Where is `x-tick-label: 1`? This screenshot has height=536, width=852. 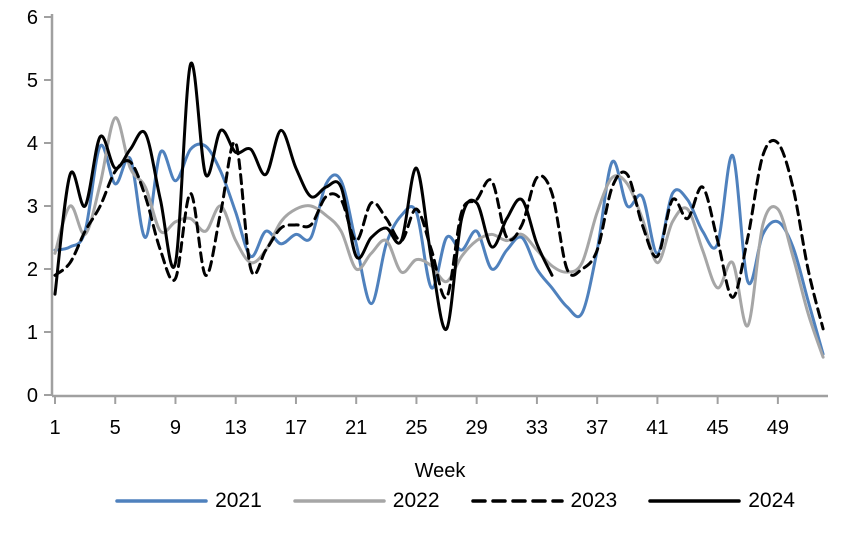
x-tick-label: 1 is located at coordinates (54, 428).